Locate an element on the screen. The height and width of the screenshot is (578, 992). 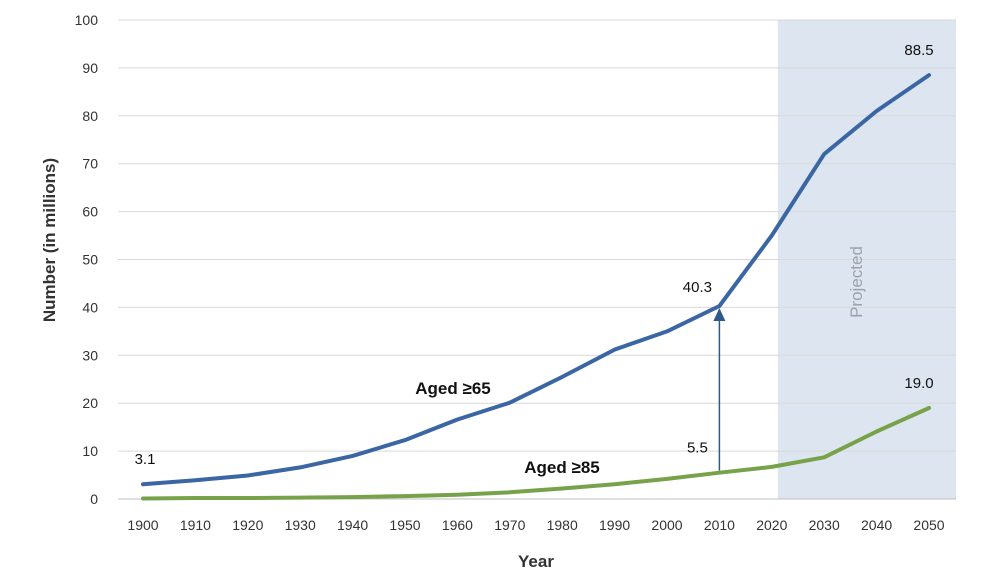
y-tick-label: 0 is located at coordinates (94, 499).